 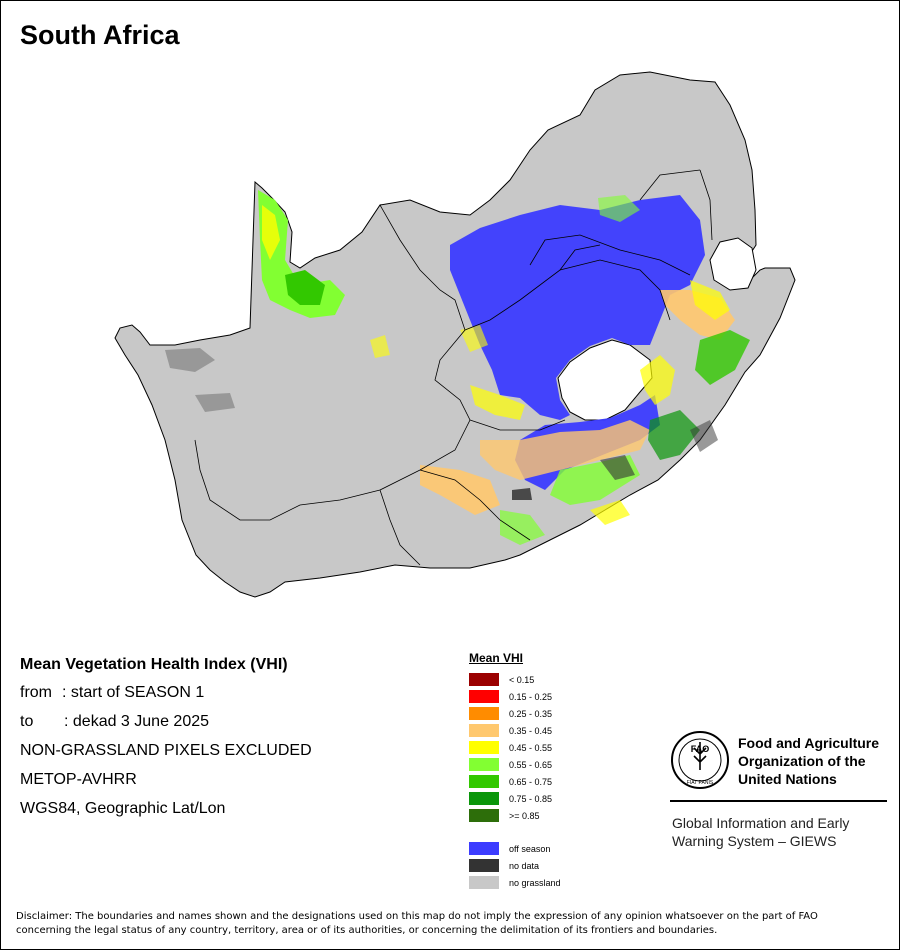 What do you see at coordinates (154, 664) in the screenshot?
I see `info-heading: Mean Vegetation Health Index (VHI)` at bounding box center [154, 664].